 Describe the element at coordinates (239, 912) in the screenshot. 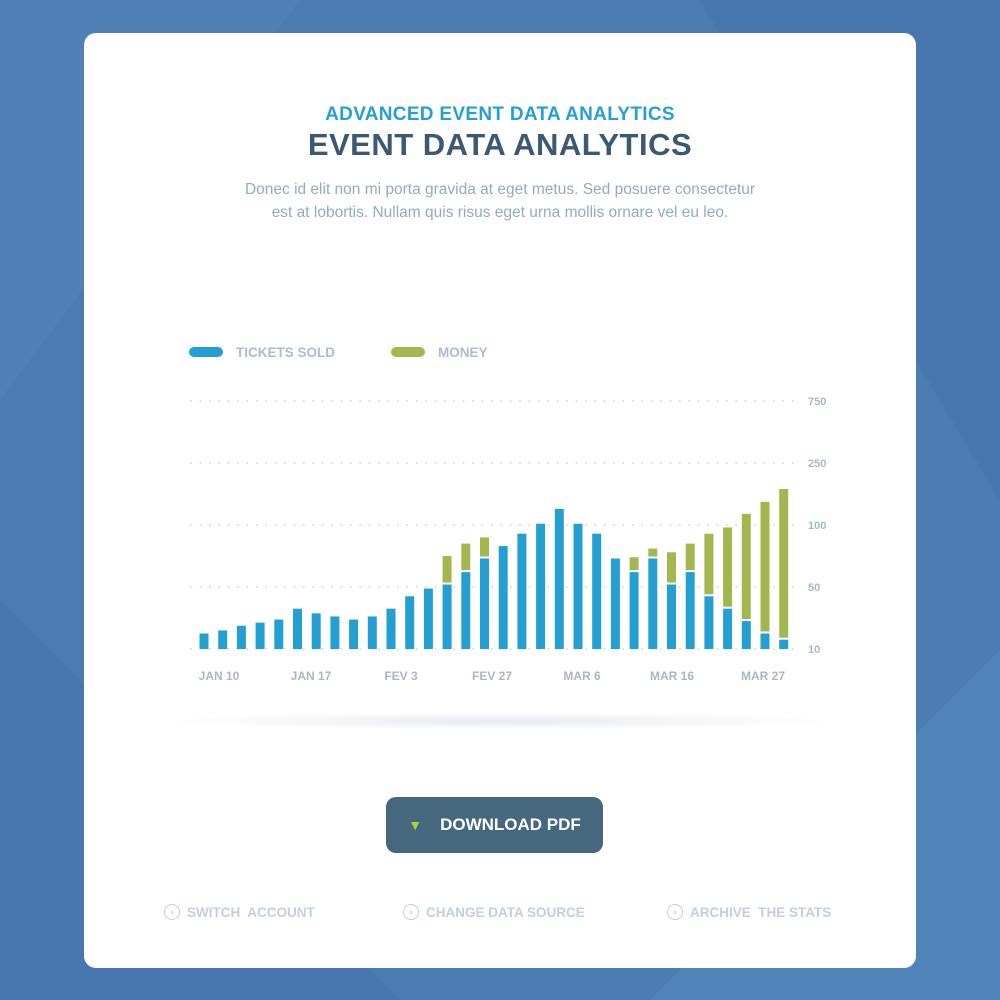

I see `switch-account-link: › SWITCH ACCOUNT` at that location.